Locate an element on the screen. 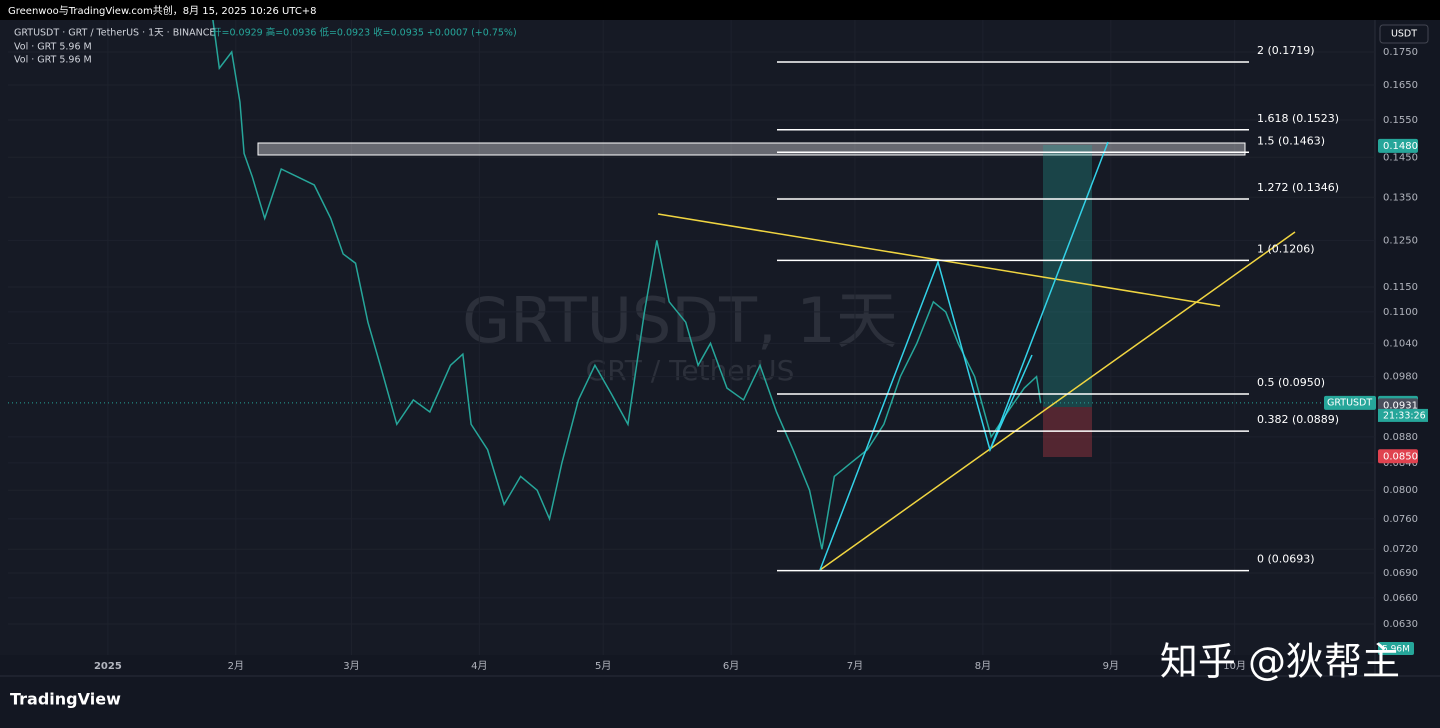 This screenshot has width=1440, height=728. resistance-zone is located at coordinates (751, 149).